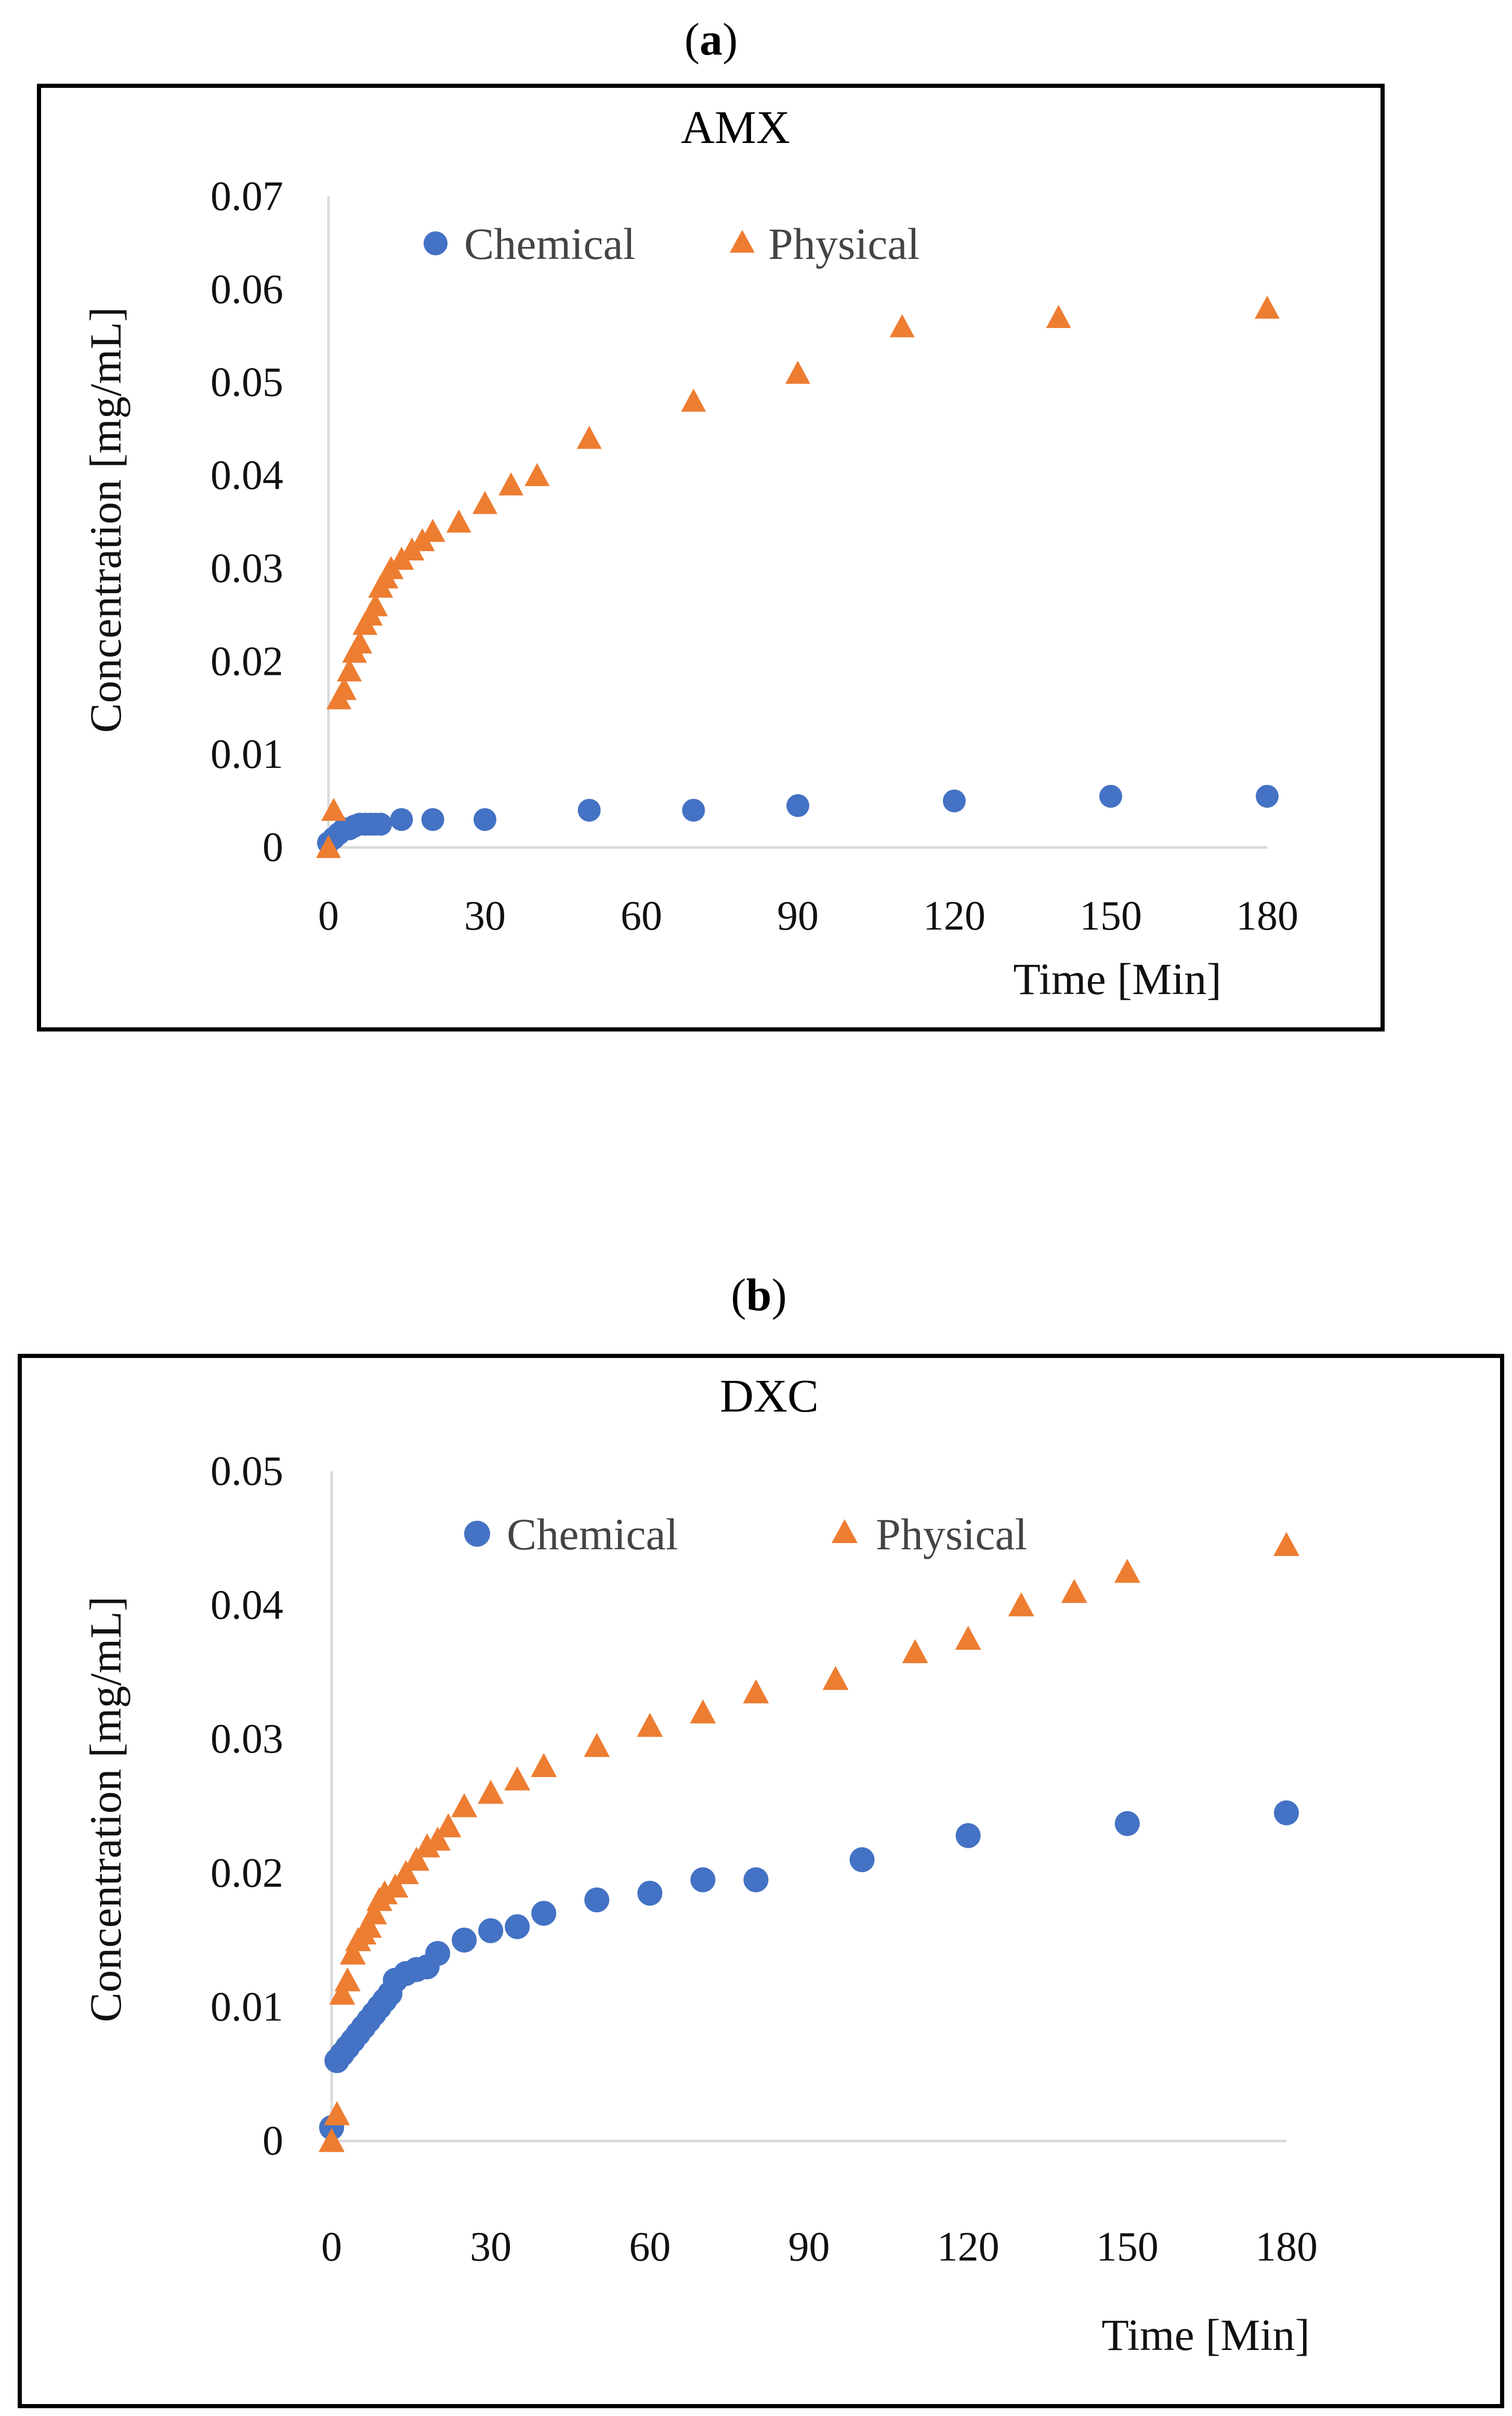  I want to click on chart-a-title: AMX, so click(735, 127).